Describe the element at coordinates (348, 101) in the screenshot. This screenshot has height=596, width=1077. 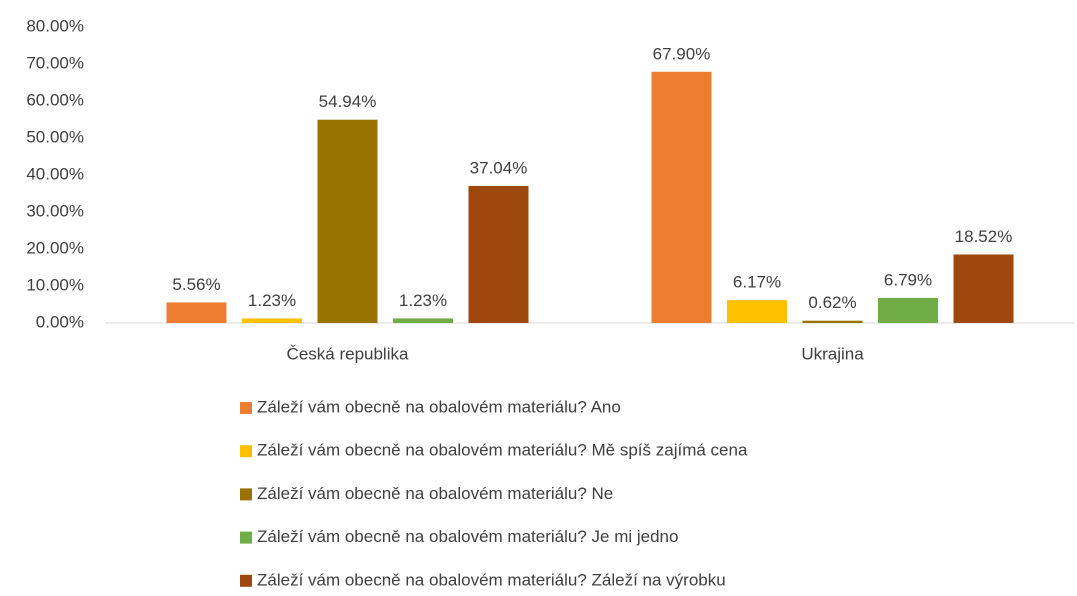
I see `data-label: 54.94%` at that location.